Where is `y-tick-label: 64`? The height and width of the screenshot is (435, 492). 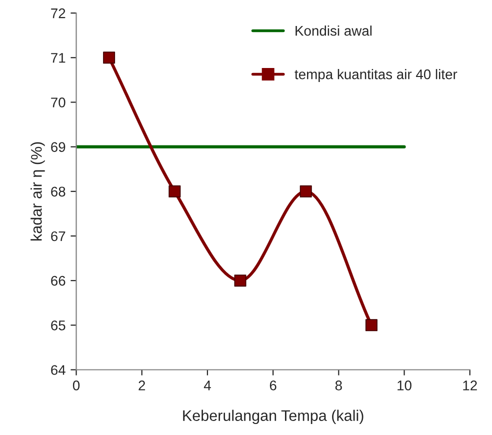
y-tick-label: 64 is located at coordinates (58, 370).